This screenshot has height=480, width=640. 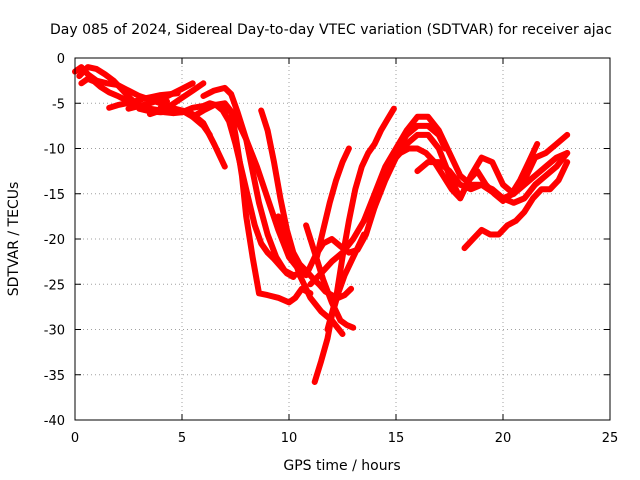 What do you see at coordinates (58, 104) in the screenshot?
I see `y-tick-label: -5` at bounding box center [58, 104].